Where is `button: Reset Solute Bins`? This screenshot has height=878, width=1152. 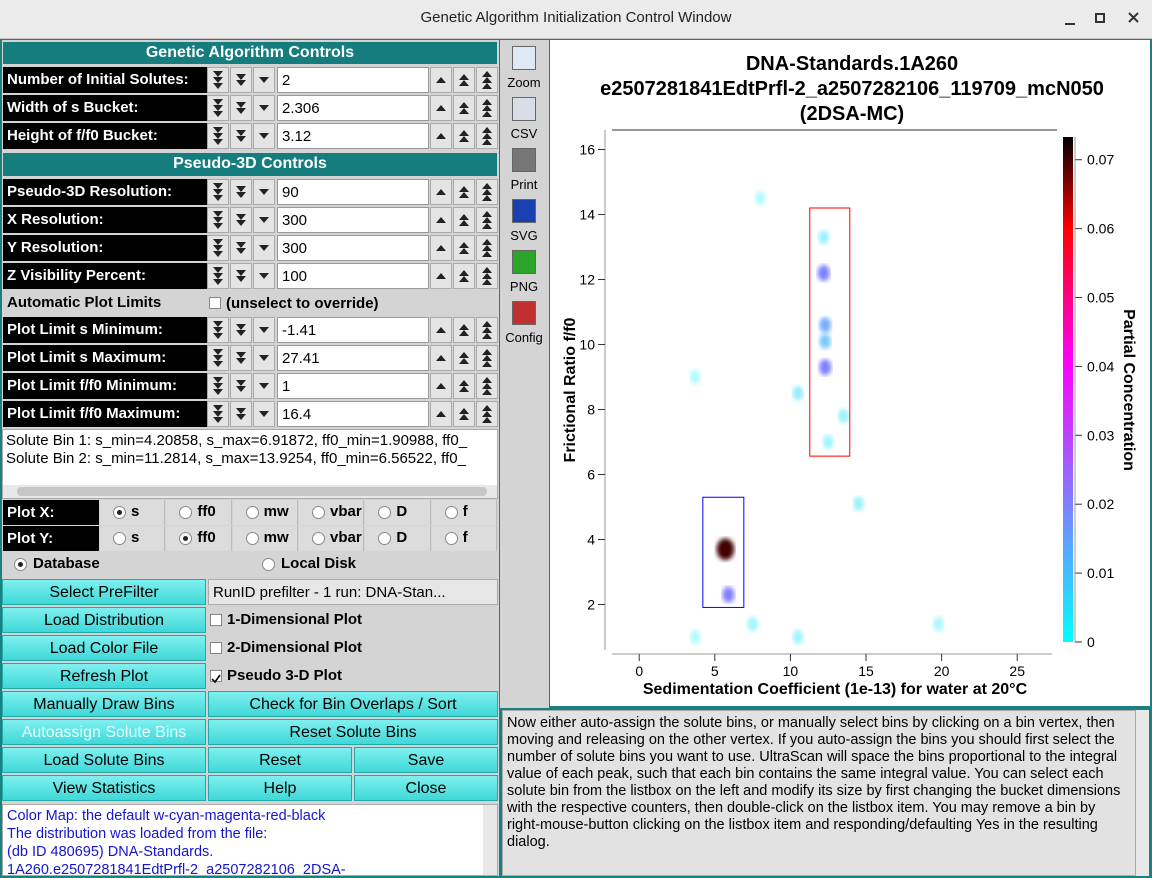
button: Reset Solute Bins is located at coordinates (353, 732).